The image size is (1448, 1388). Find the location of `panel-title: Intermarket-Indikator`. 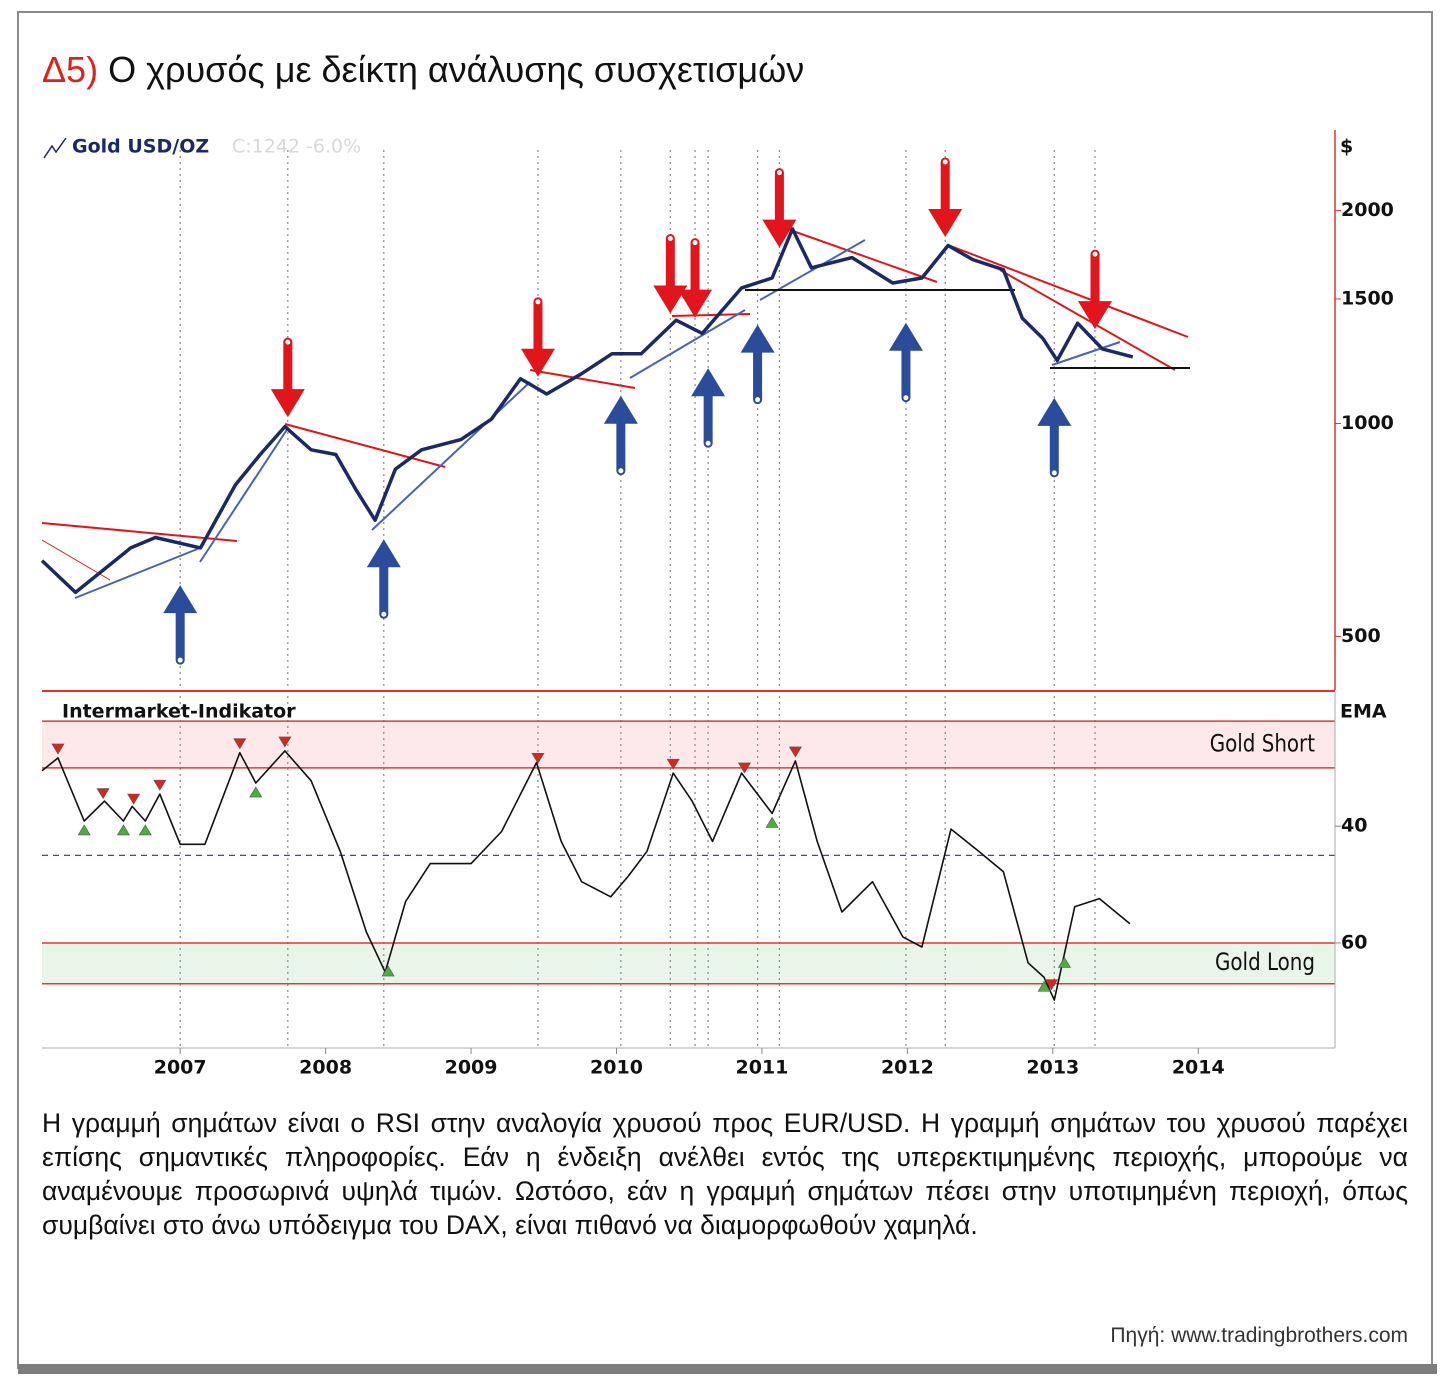

panel-title: Intermarket-Indikator is located at coordinates (179, 712).